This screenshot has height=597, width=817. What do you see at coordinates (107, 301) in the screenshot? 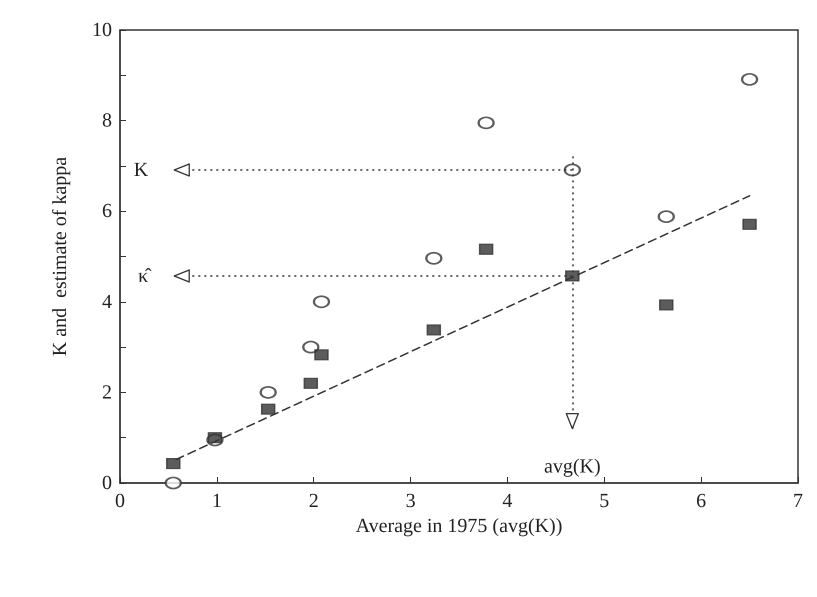
I see `y-tick-label: 4` at bounding box center [107, 301].